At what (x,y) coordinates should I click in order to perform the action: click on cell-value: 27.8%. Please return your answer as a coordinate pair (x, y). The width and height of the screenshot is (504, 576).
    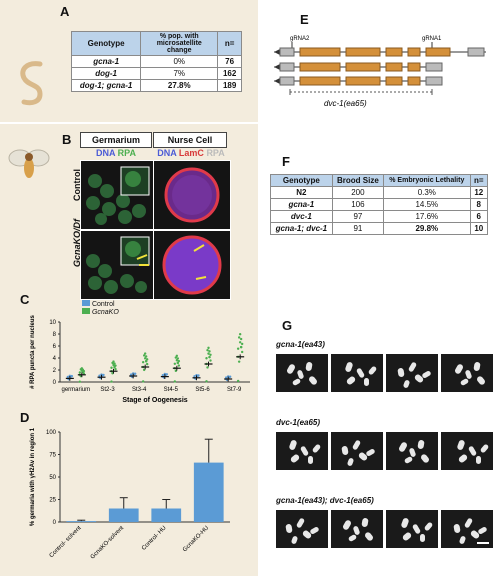
    Looking at the image, I should click on (179, 85).